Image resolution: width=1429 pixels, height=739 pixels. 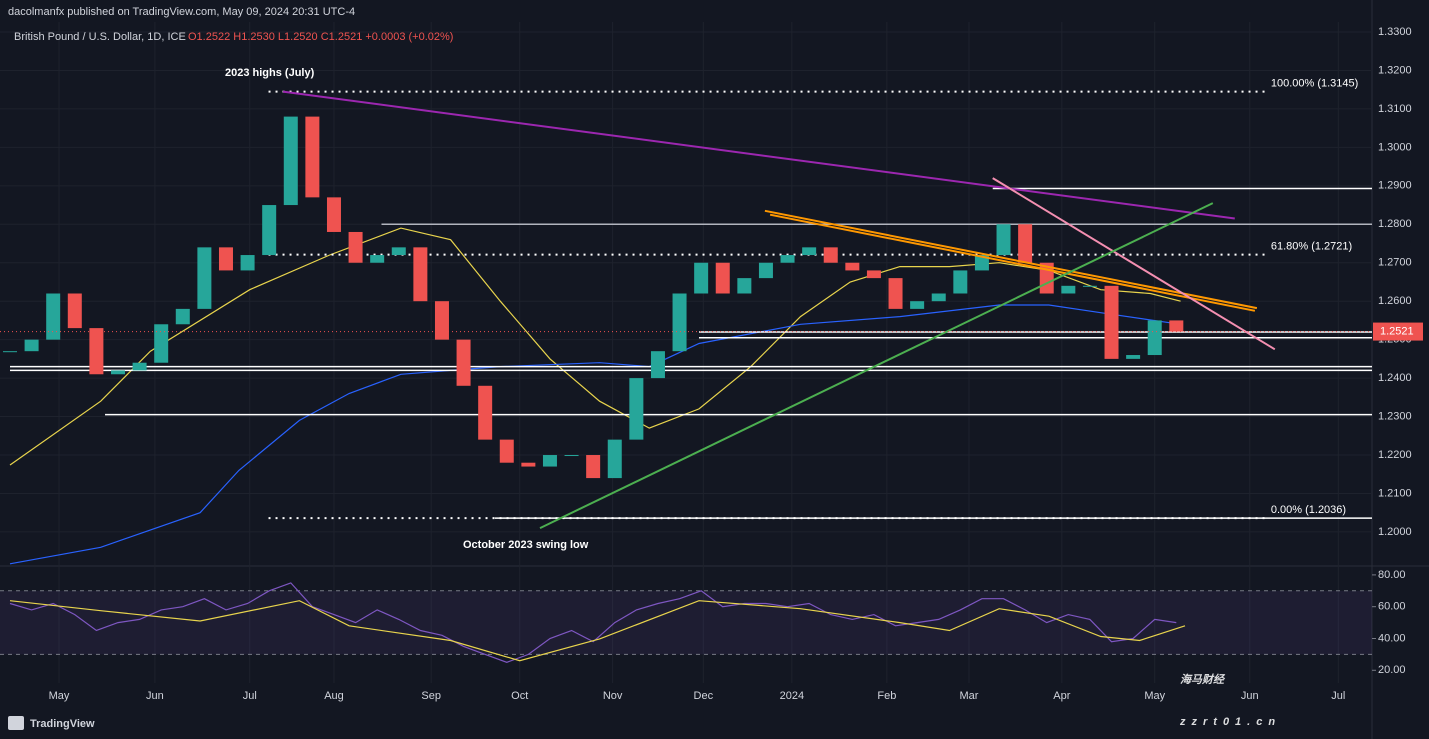 What do you see at coordinates (1395, 455) in the screenshot?
I see `y-tick-label: 1.2200` at bounding box center [1395, 455].